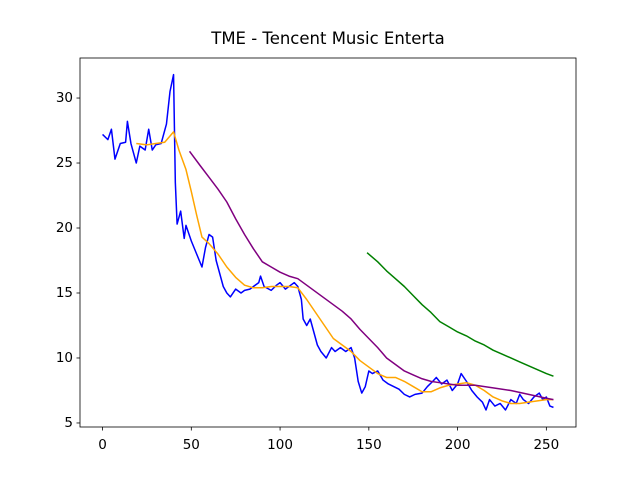  Describe the element at coordinates (68, 423) in the screenshot. I see `y-tick-label: 5` at that location.